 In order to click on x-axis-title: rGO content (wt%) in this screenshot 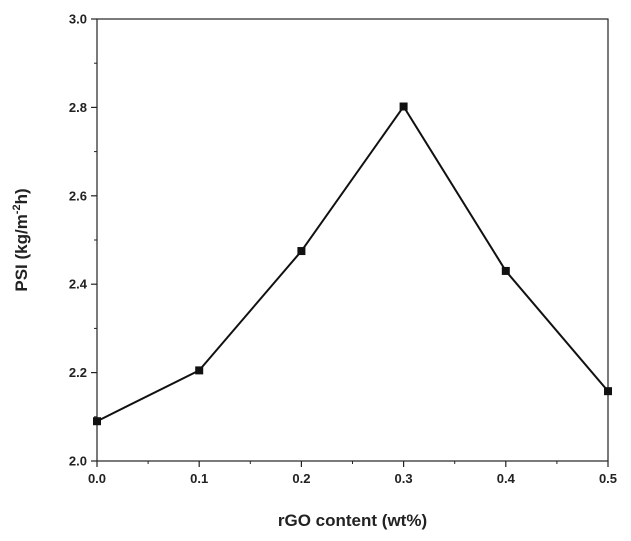, I will do `click(352, 520)`.